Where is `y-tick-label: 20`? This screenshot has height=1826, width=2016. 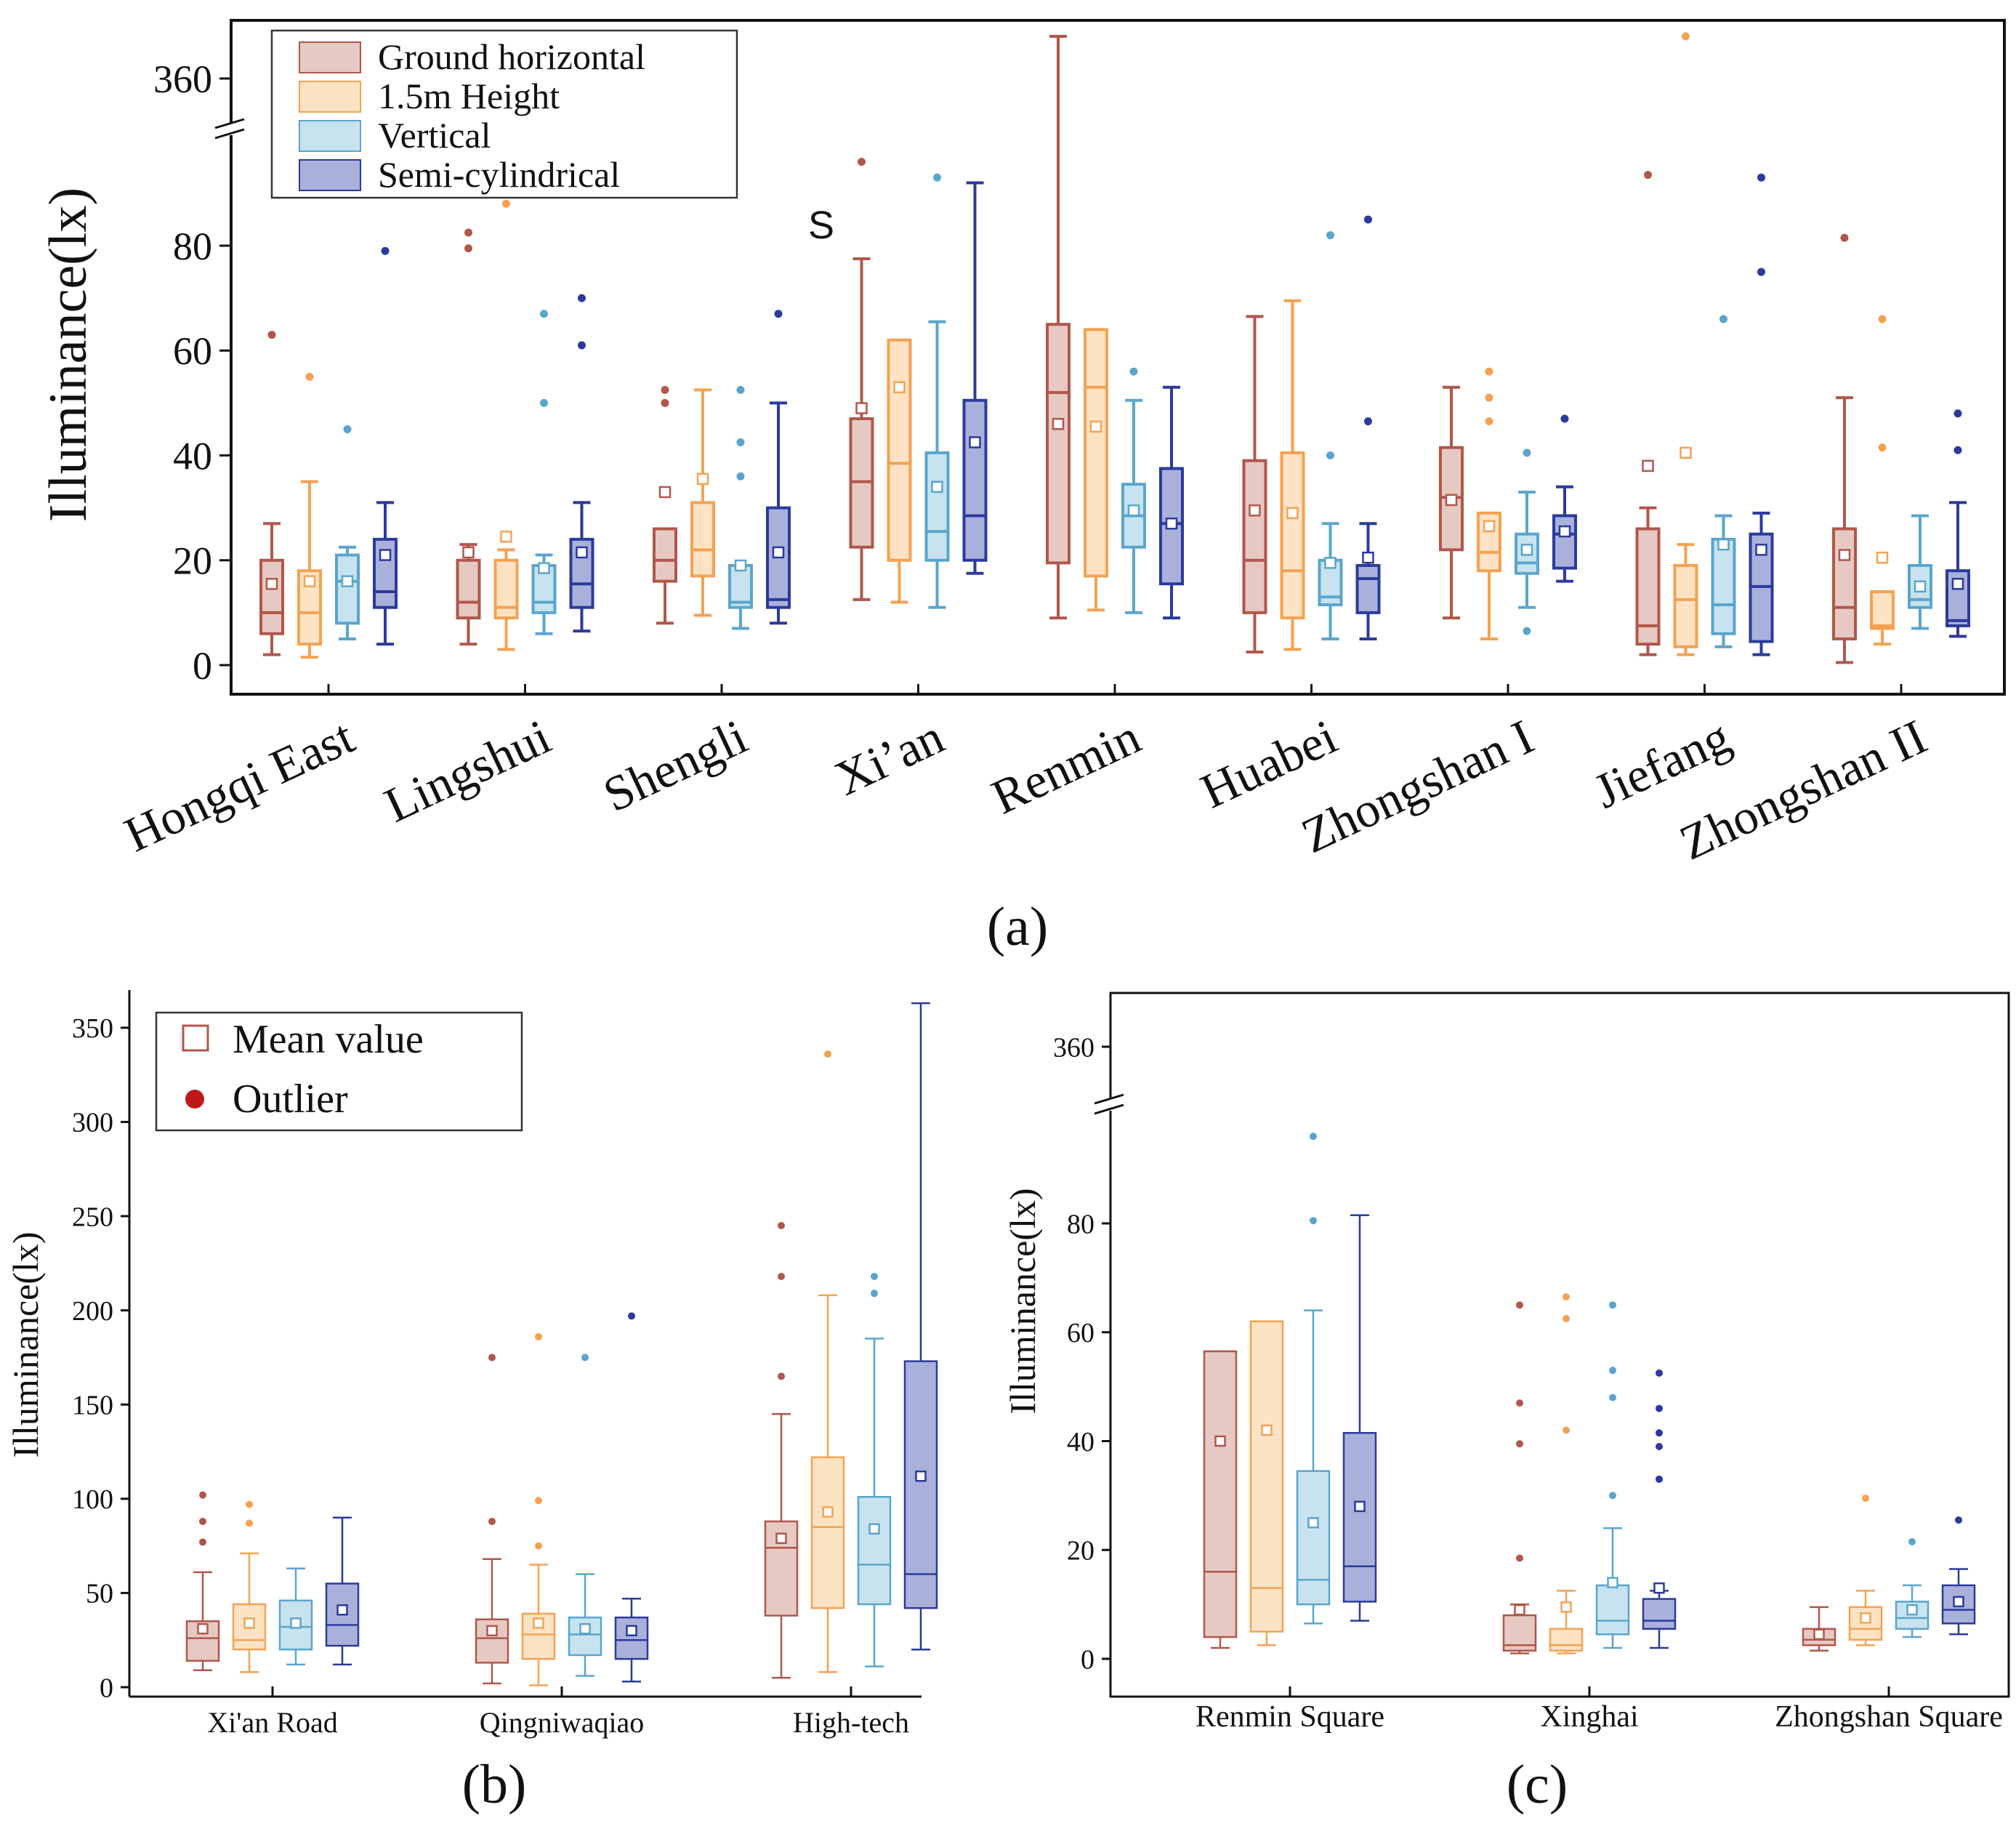 y-tick-label: 20 is located at coordinates (1080, 1551).